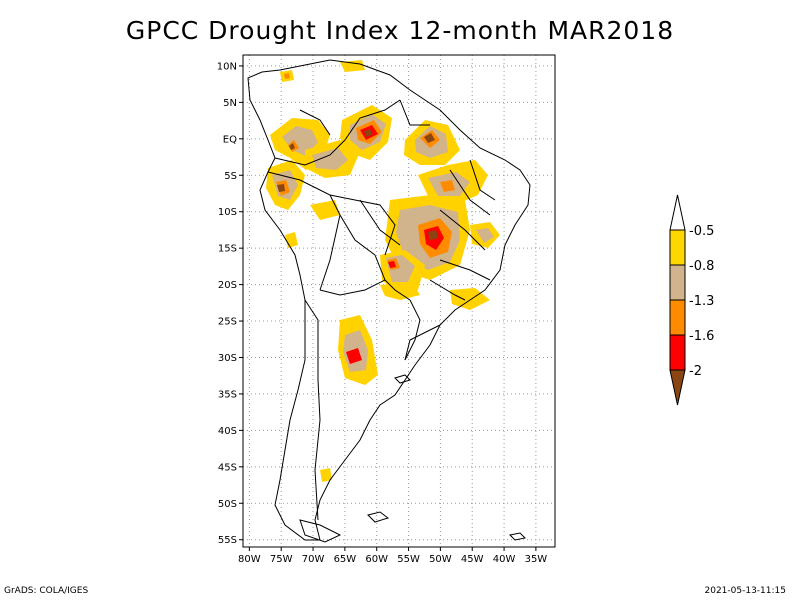  What do you see at coordinates (408, 559) in the screenshot?
I see `lon-label: 55W` at bounding box center [408, 559].